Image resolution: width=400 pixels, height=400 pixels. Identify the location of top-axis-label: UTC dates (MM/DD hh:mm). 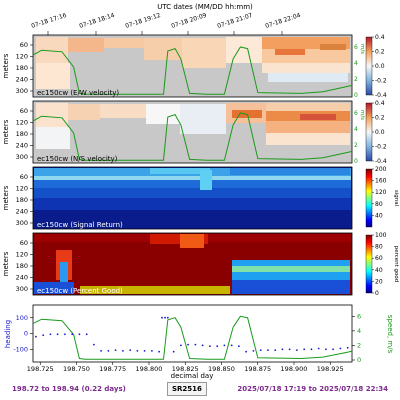
(205, 7).